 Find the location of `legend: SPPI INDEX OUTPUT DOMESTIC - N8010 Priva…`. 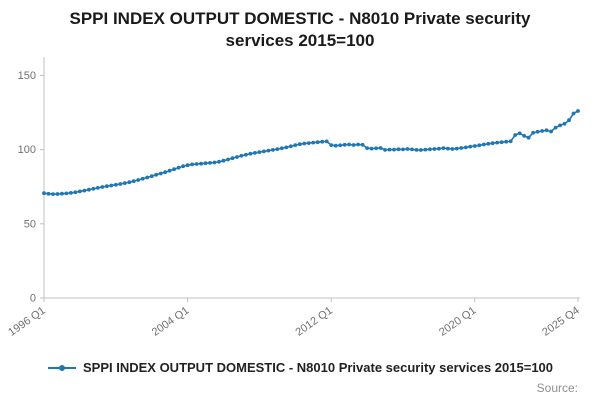

legend: SPPI INDEX OUTPUT DOMESTIC - N8010 Priva… is located at coordinates (300, 367).